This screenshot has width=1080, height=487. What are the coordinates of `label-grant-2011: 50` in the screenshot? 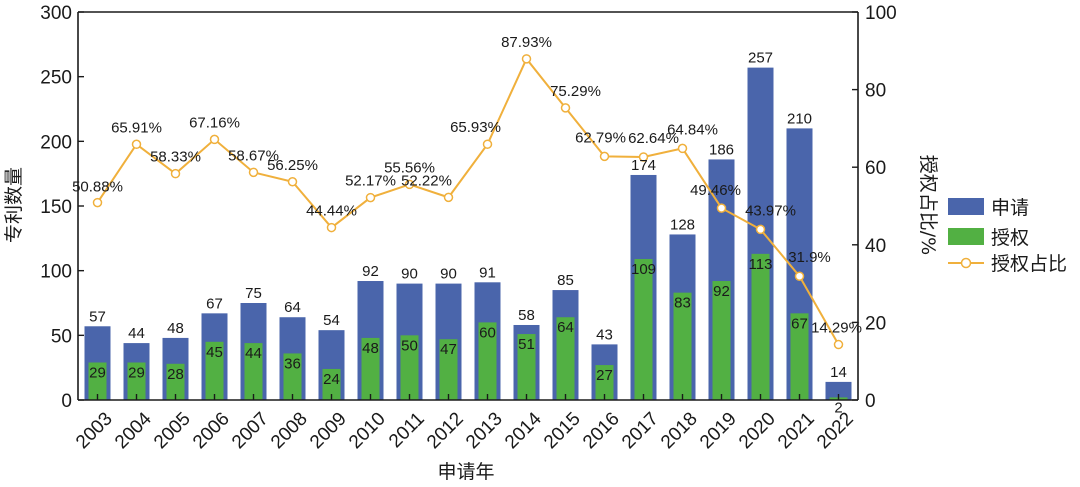 It's located at (409, 345).